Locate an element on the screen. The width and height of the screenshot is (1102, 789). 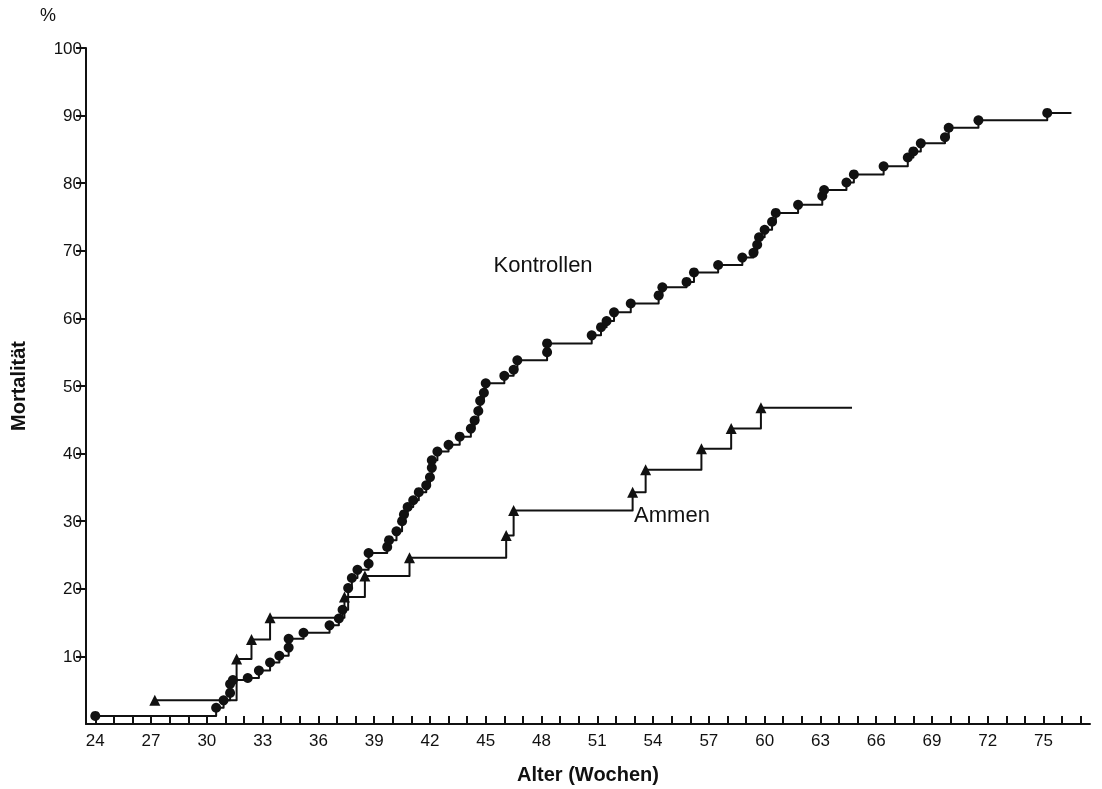
x-tick-label: 39 is located at coordinates (374, 740).